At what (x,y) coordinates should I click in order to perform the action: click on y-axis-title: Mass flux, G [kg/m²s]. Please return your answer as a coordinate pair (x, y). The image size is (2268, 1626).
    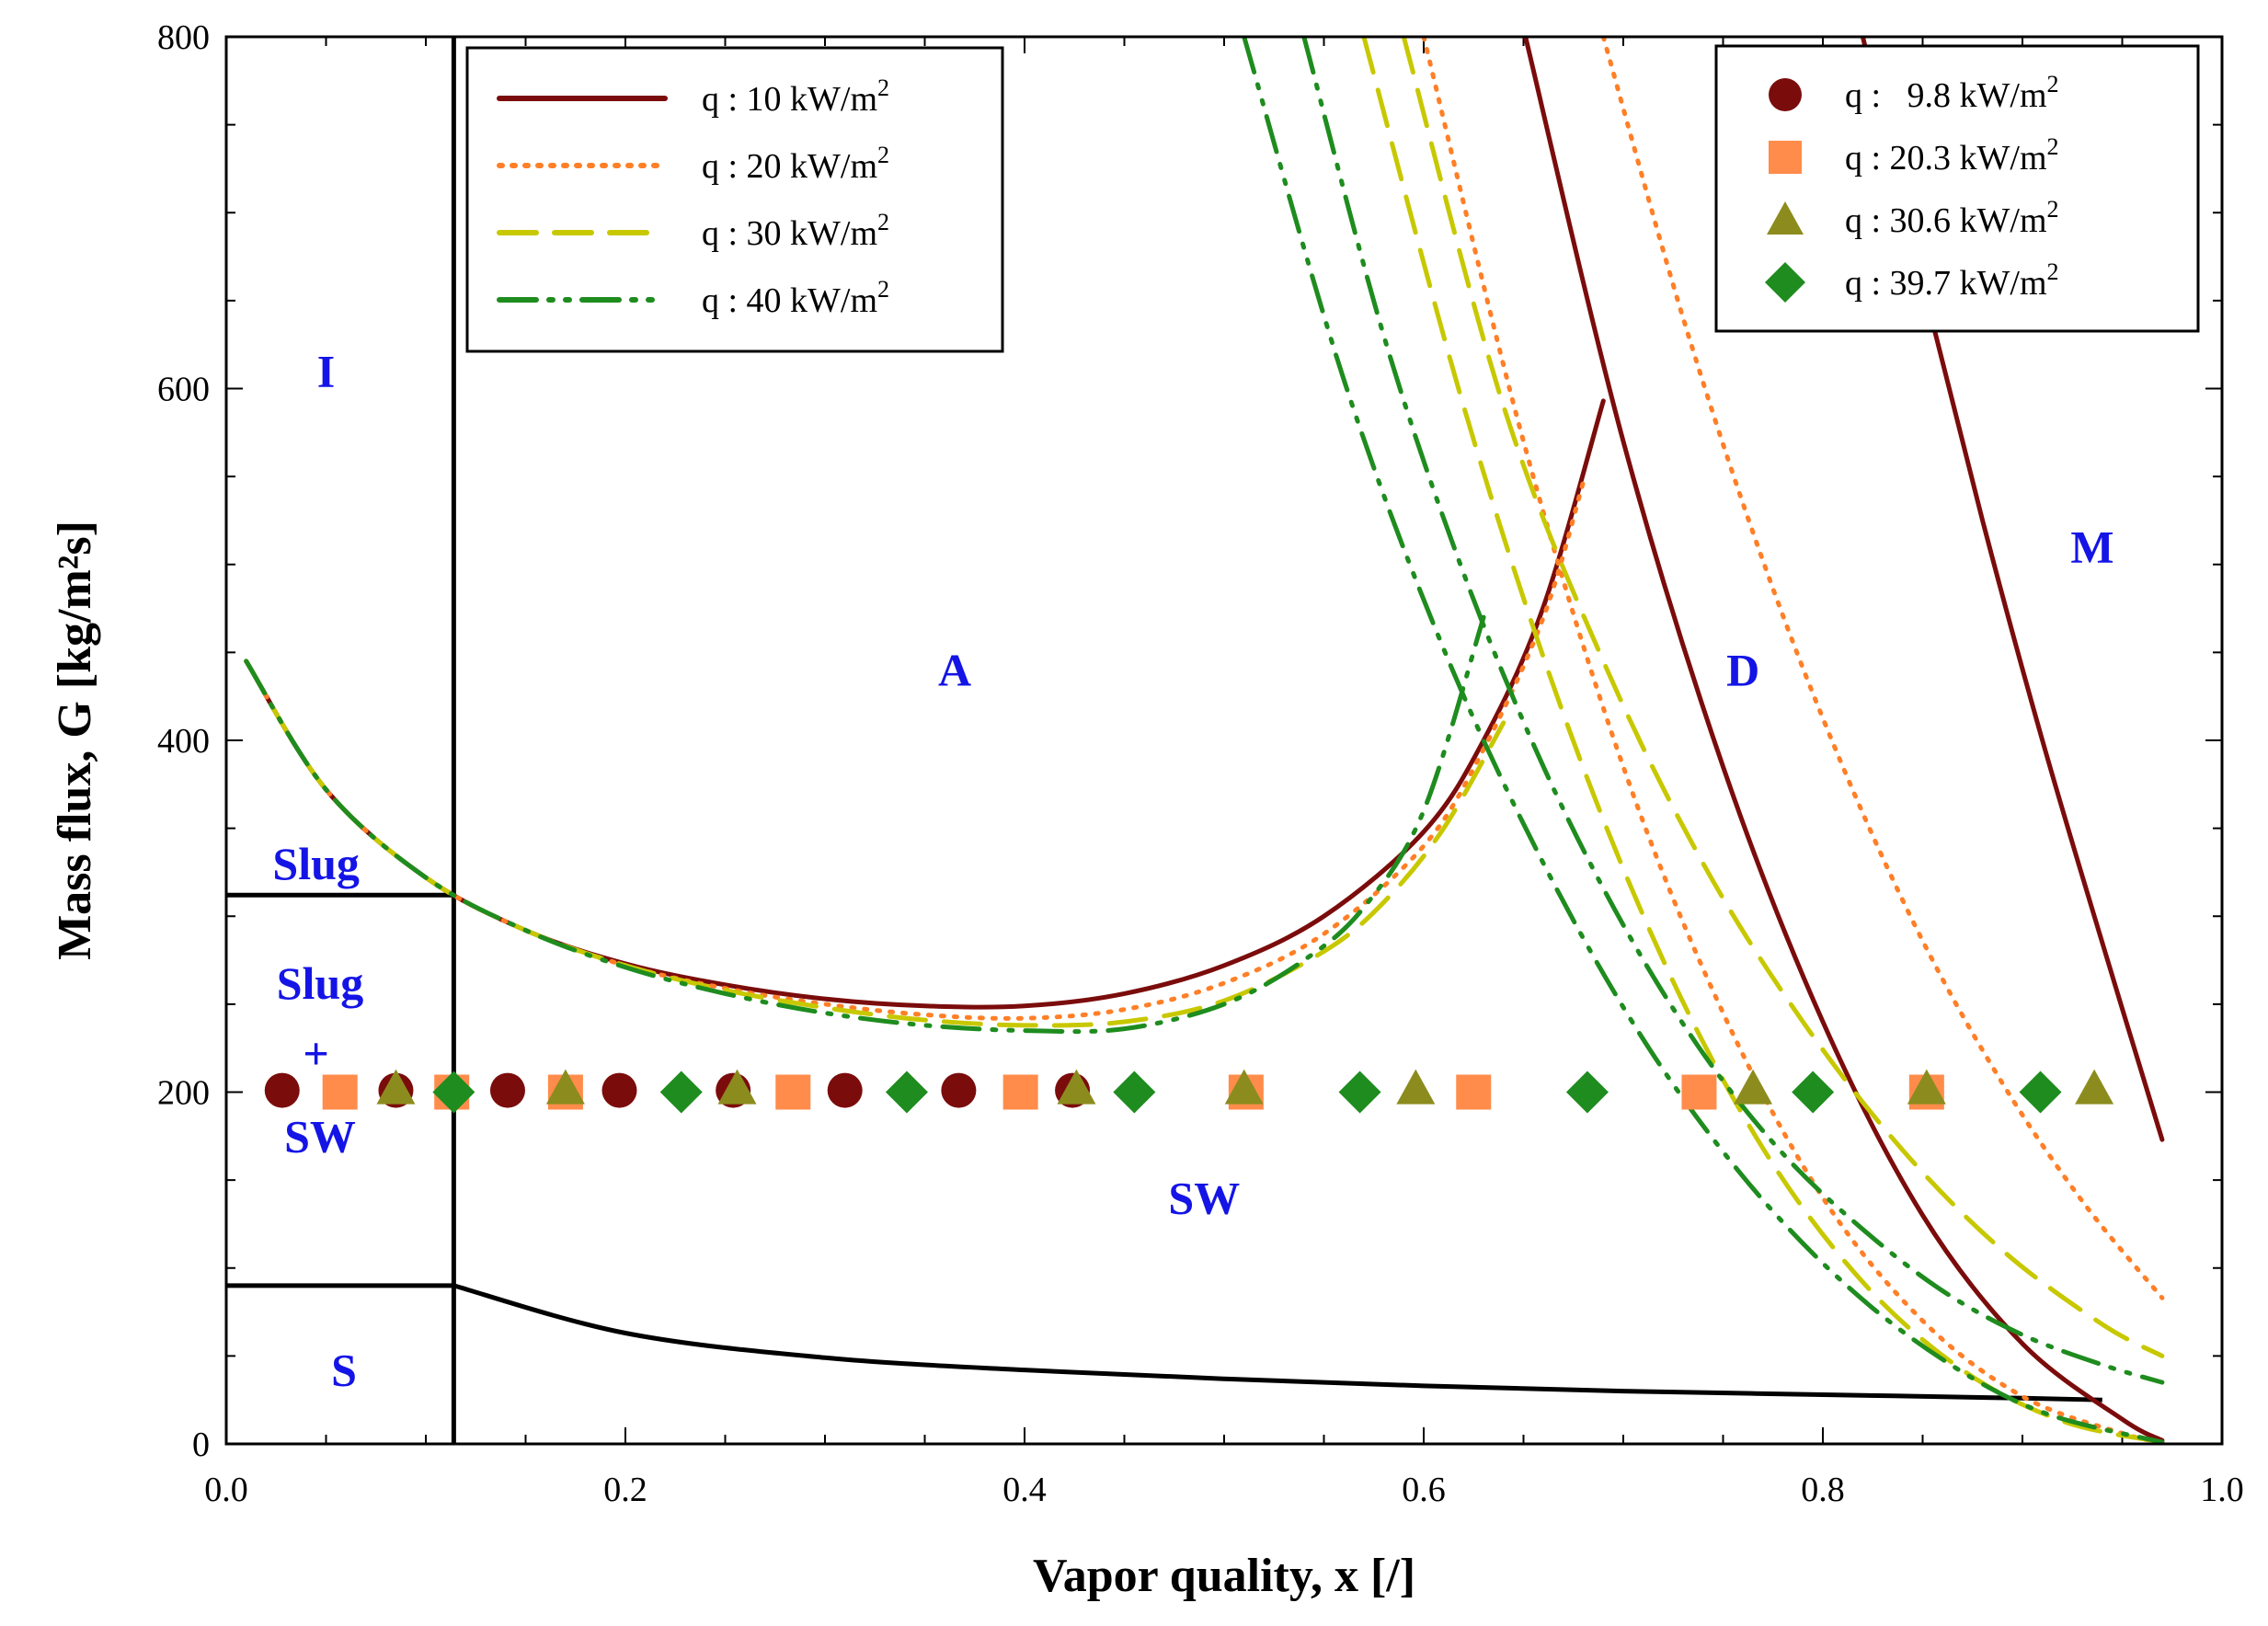
    Looking at the image, I should click on (75, 740).